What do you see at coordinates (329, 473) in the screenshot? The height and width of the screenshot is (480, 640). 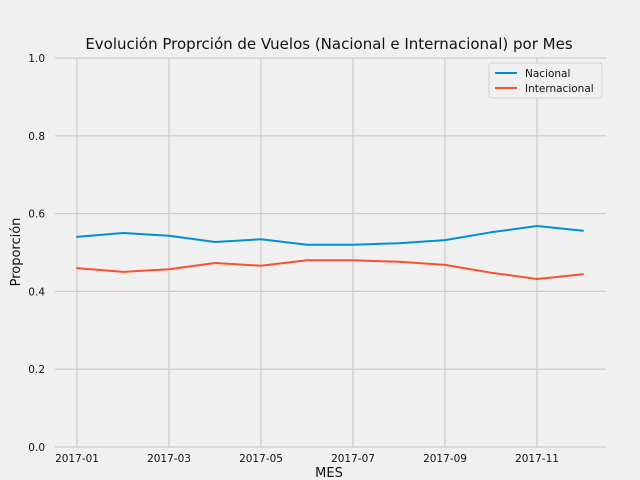 I see `x-axis-label: MES` at bounding box center [329, 473].